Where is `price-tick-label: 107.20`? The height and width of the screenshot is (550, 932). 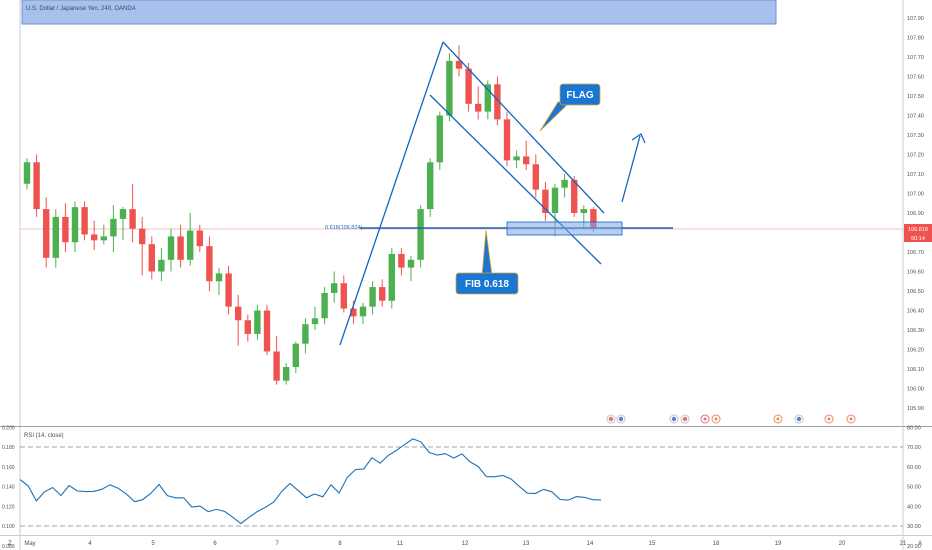 price-tick-label: 107.20 is located at coordinates (915, 156).